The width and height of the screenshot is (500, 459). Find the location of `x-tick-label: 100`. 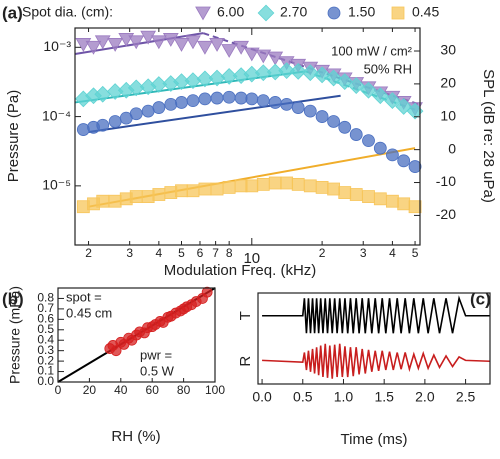

x-tick-label: 100 is located at coordinates (215, 390).